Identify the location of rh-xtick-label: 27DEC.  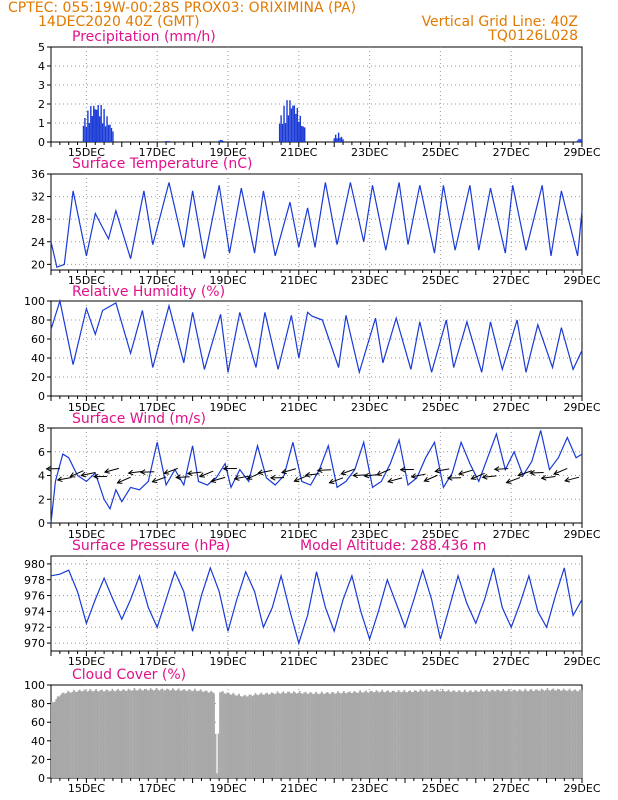
(511, 407).